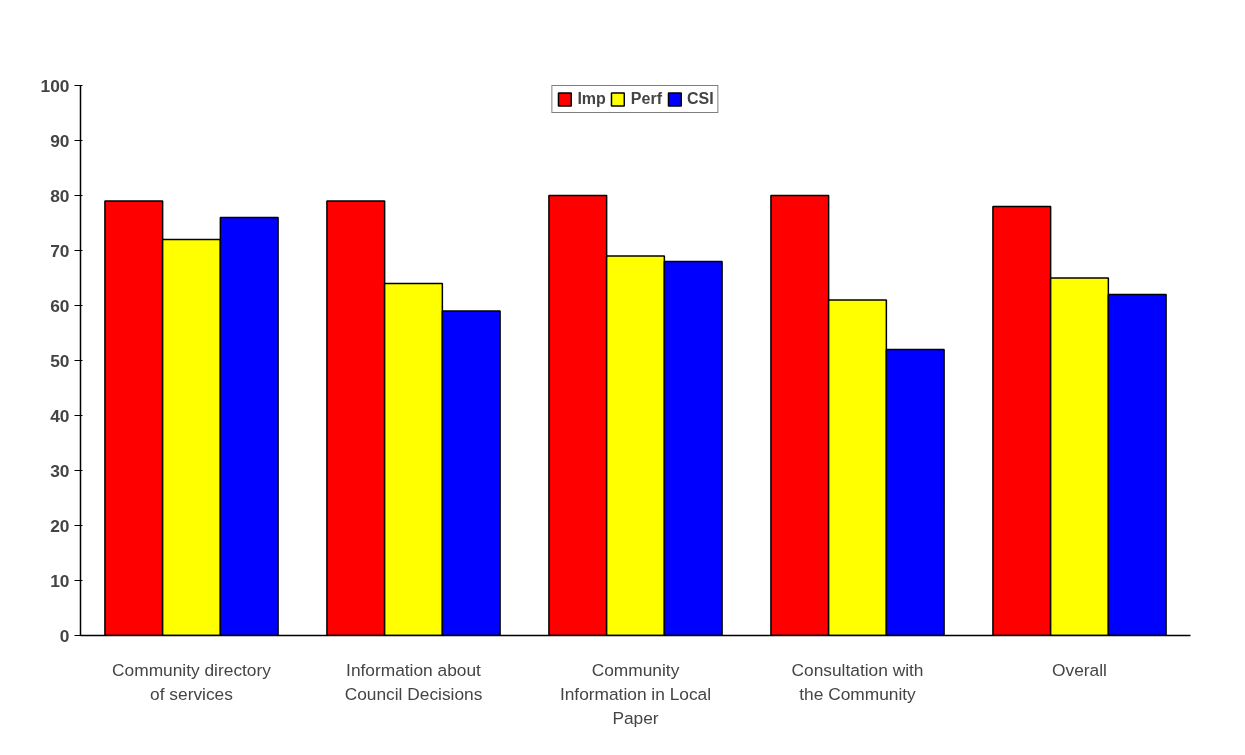  What do you see at coordinates (192, 681) in the screenshot?
I see `x-tick-label: Community directory of services` at bounding box center [192, 681].